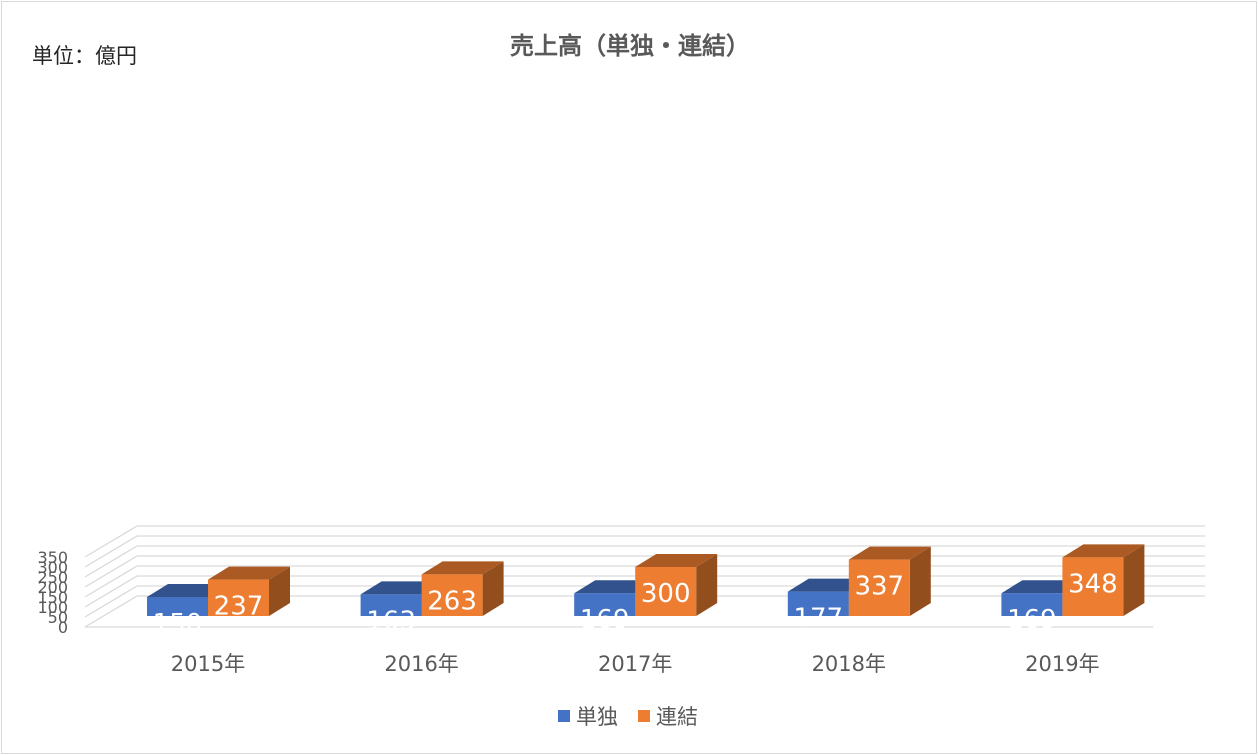  Describe the element at coordinates (239, 607) in the screenshot. I see `data-label: 237` at that location.